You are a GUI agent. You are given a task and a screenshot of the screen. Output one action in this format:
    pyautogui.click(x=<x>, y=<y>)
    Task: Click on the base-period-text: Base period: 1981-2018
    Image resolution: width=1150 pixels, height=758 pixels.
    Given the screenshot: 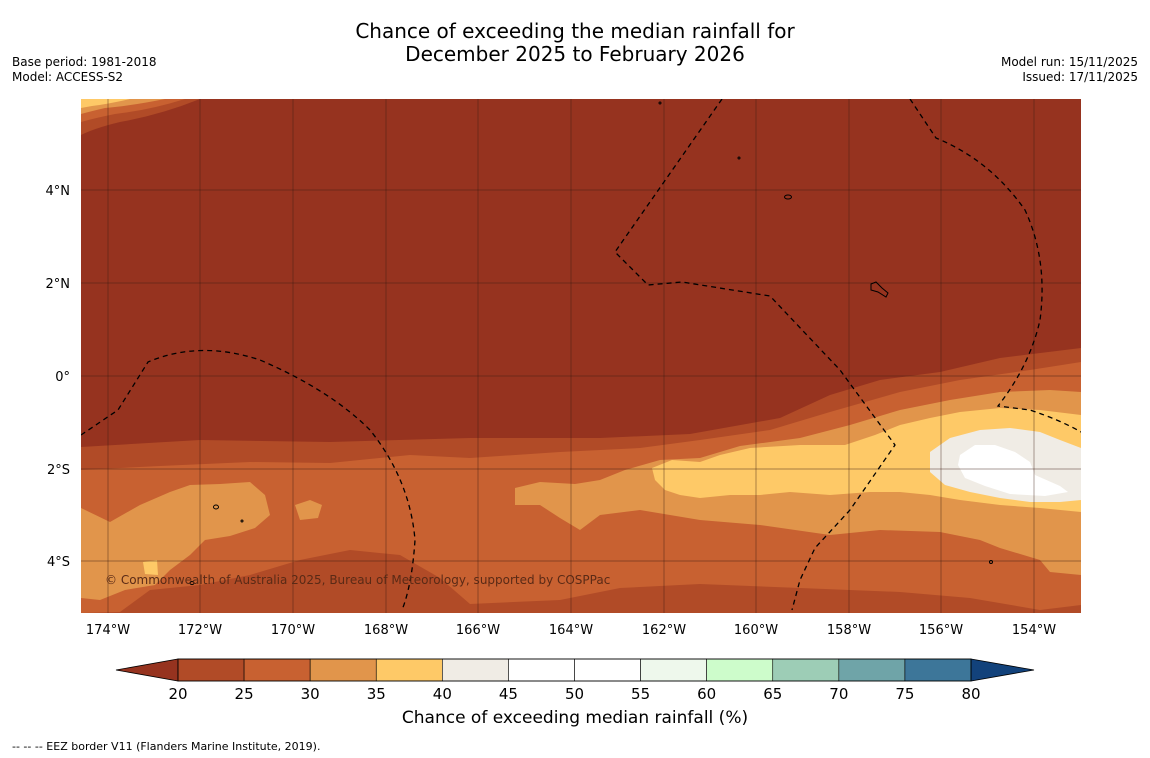 What is the action you would take?
    pyautogui.click(x=84, y=62)
    